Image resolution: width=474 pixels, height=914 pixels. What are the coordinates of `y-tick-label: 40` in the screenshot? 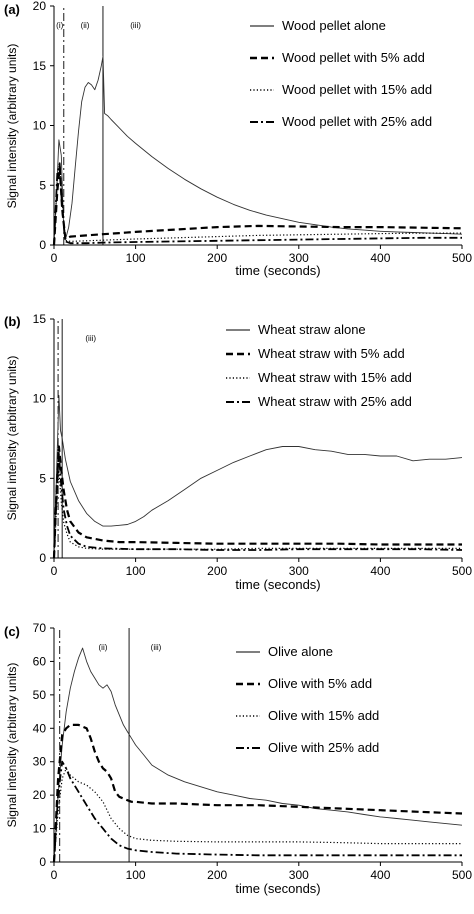 It's located at (40, 728).